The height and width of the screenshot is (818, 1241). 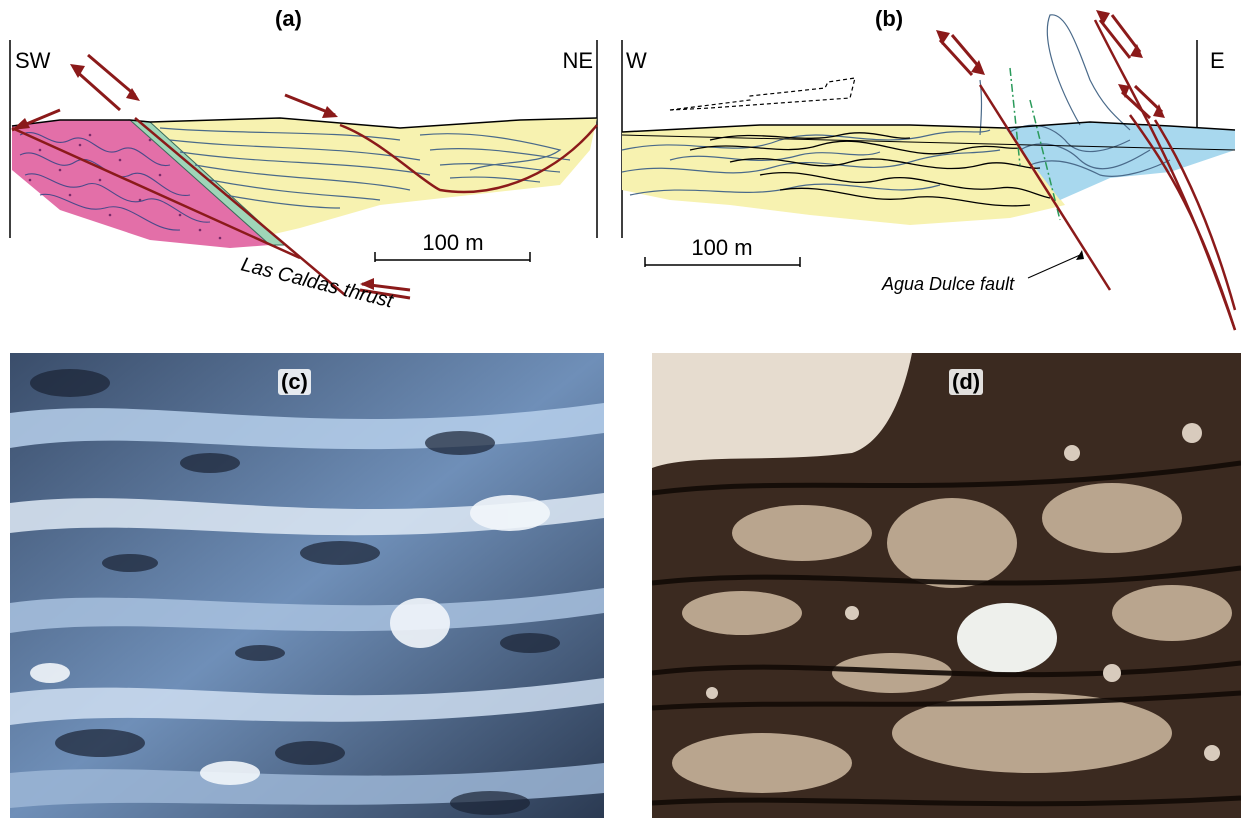 I want to click on fault-label-leader, so click(x=1054, y=266).